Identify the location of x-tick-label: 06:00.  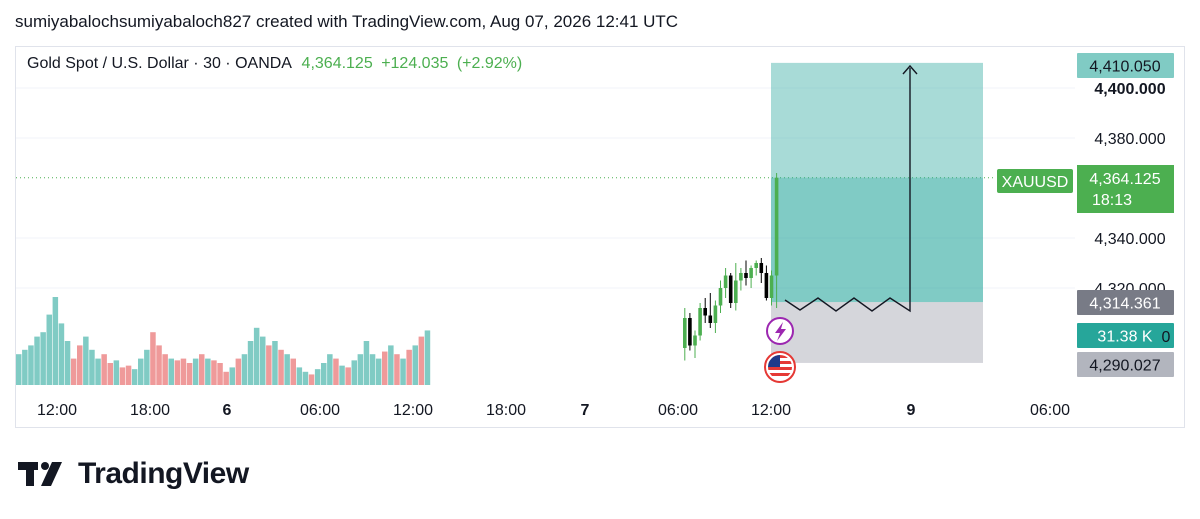
(1050, 410).